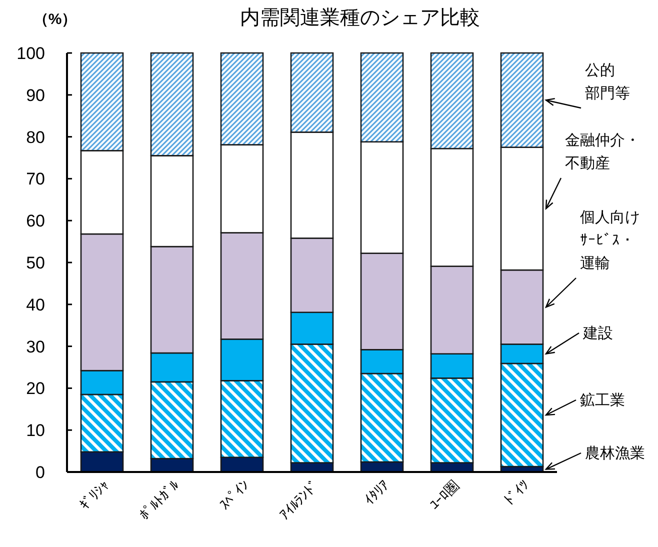 This screenshot has height=547, width=658. Describe the element at coordinates (602, 400) in the screenshot. I see `text: 鉱工業` at that location.